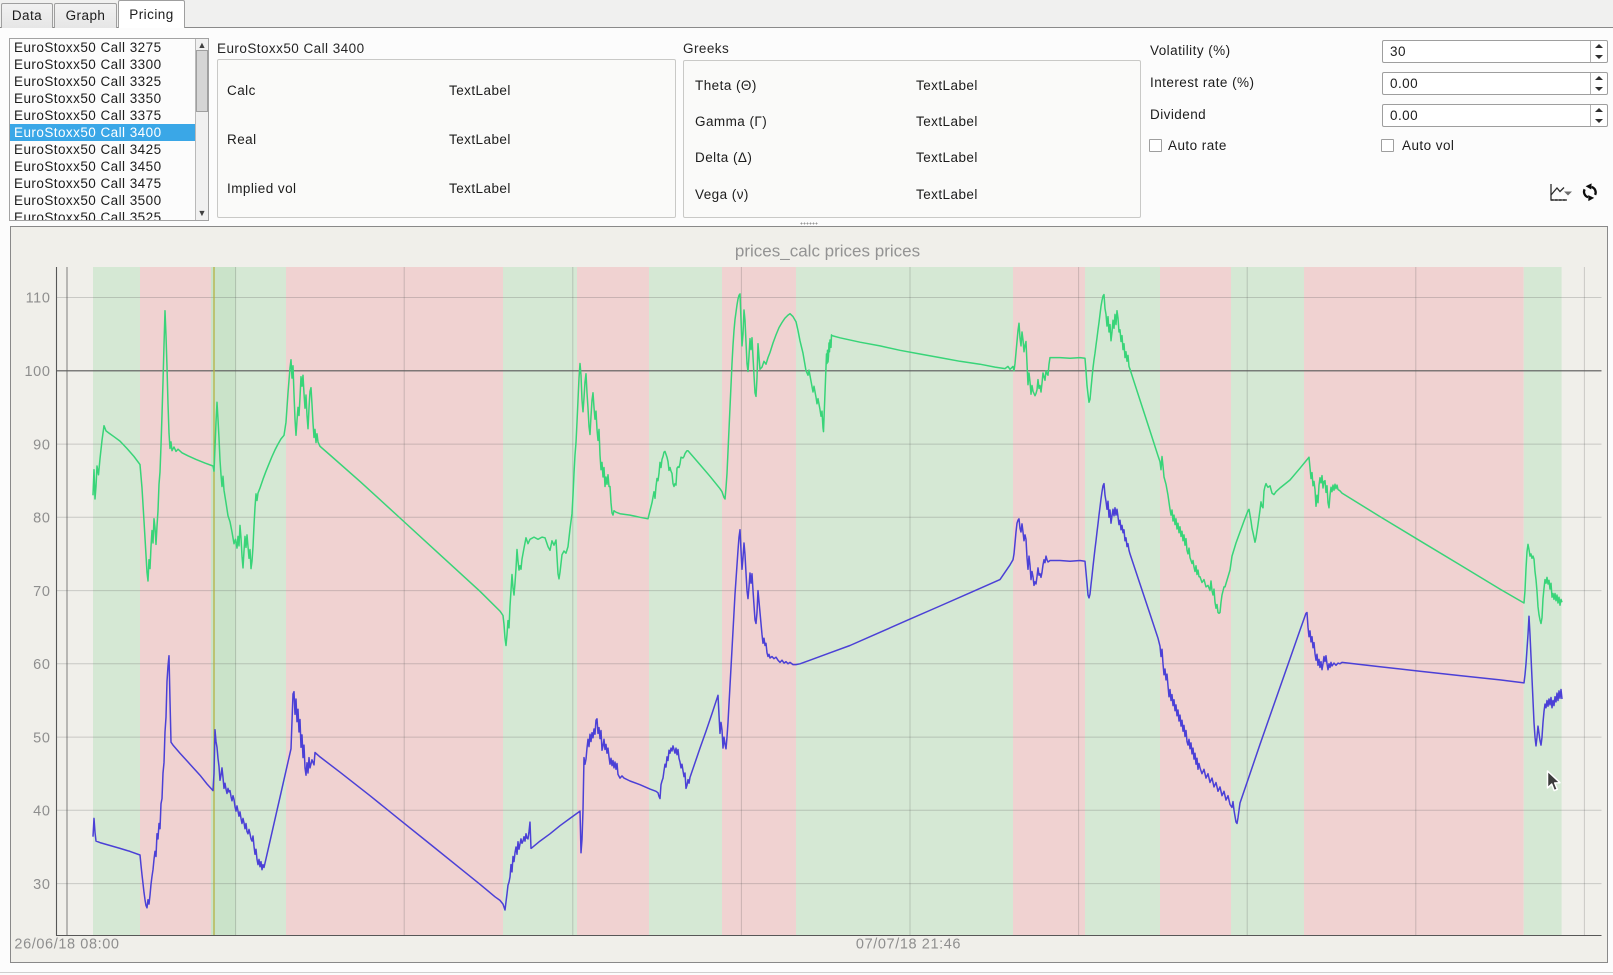 The image size is (1613, 975). Describe the element at coordinates (41, 592) in the screenshot. I see `svg-text: 70` at that location.